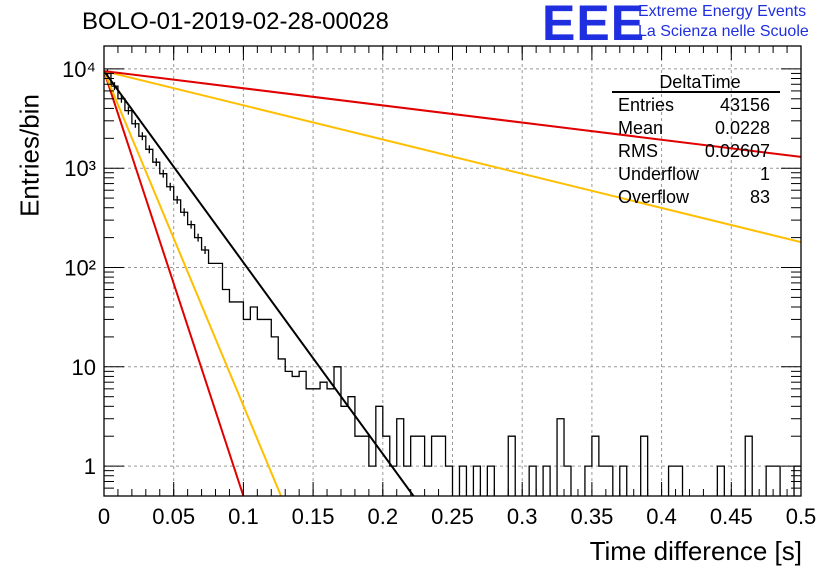 This screenshot has height=572, width=836. Describe the element at coordinates (29, 155) in the screenshot. I see `y-axis-label: Entries/bin` at that location.